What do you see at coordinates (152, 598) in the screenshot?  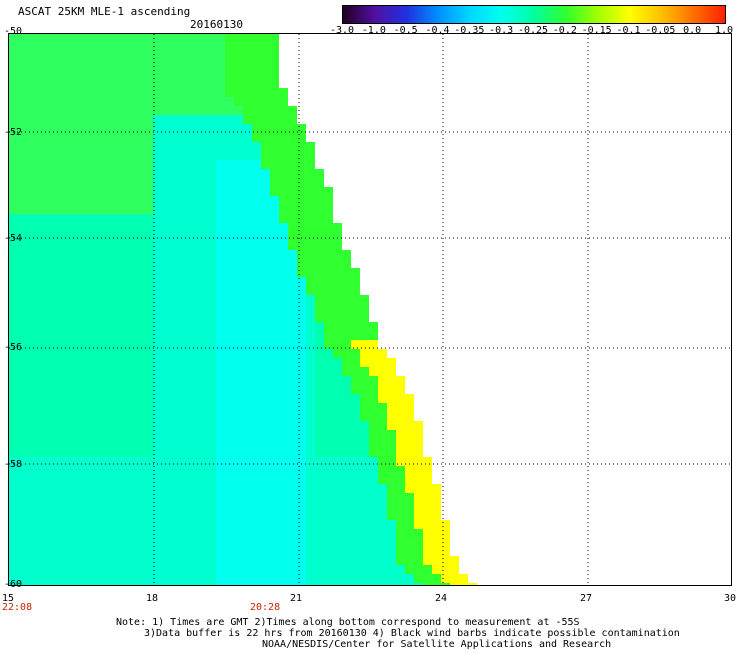 I see `lon-label-18: 18` at bounding box center [152, 598].